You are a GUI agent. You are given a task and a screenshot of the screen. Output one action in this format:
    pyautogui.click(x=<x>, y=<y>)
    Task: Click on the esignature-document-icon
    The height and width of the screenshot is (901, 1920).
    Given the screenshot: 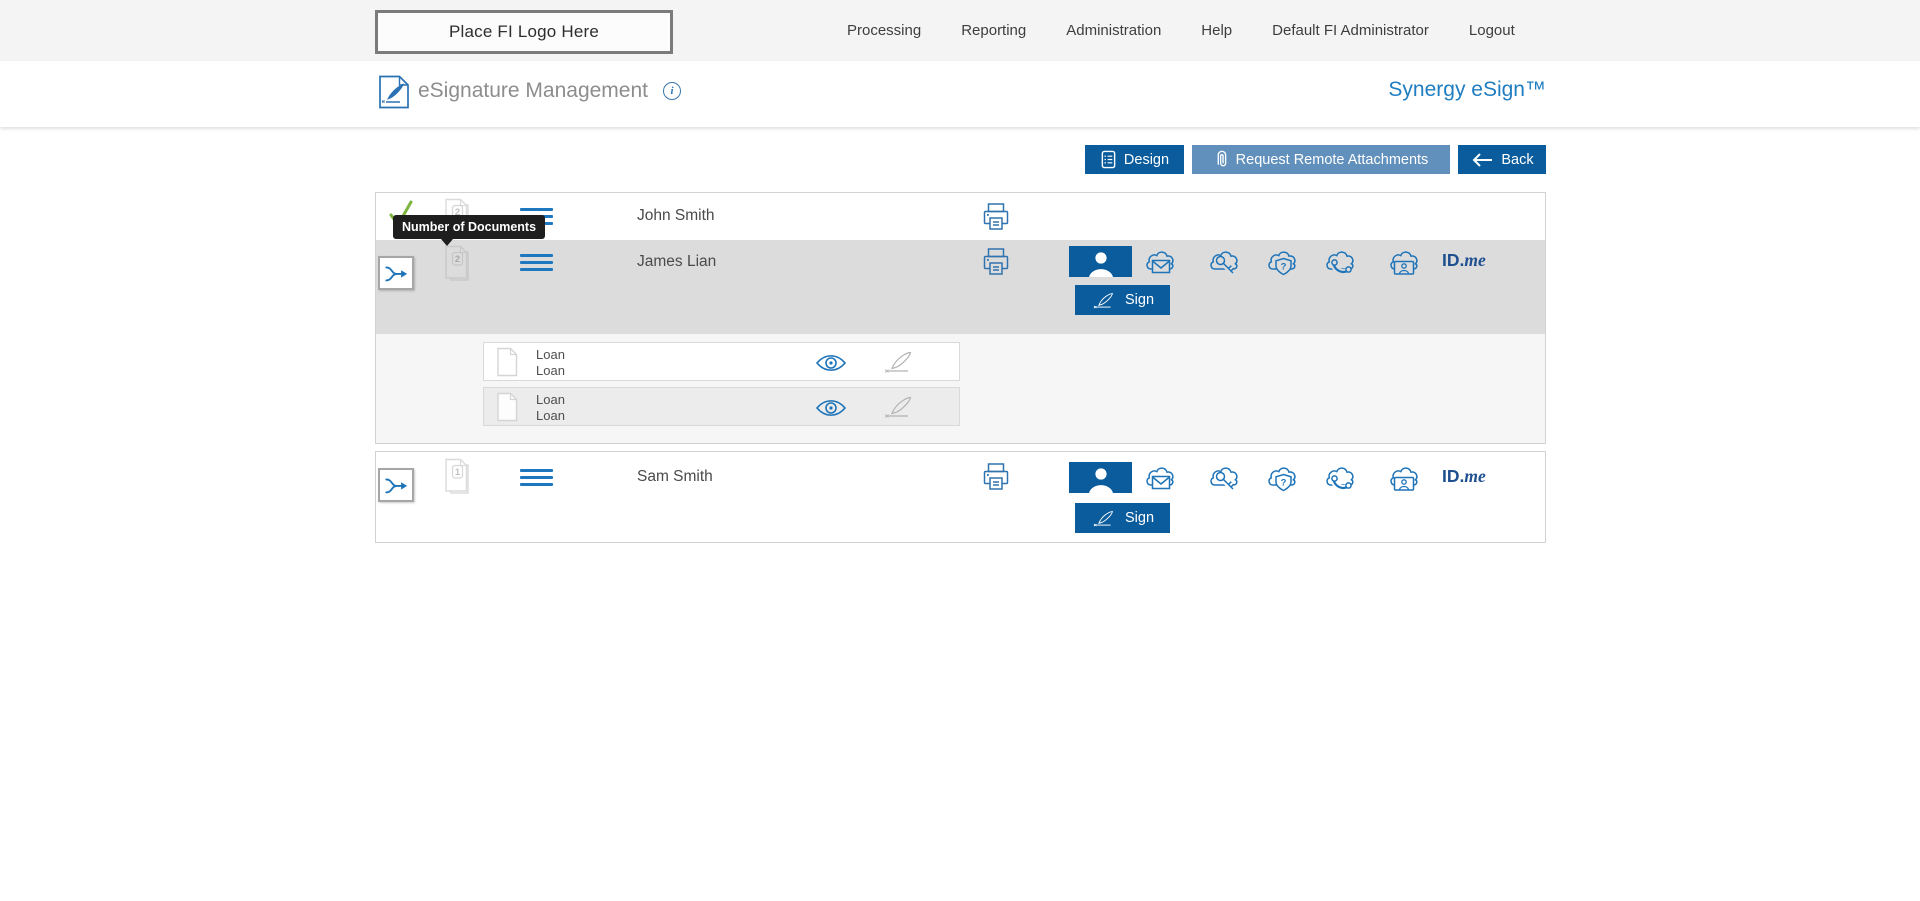 What is the action you would take?
    pyautogui.click(x=394, y=92)
    